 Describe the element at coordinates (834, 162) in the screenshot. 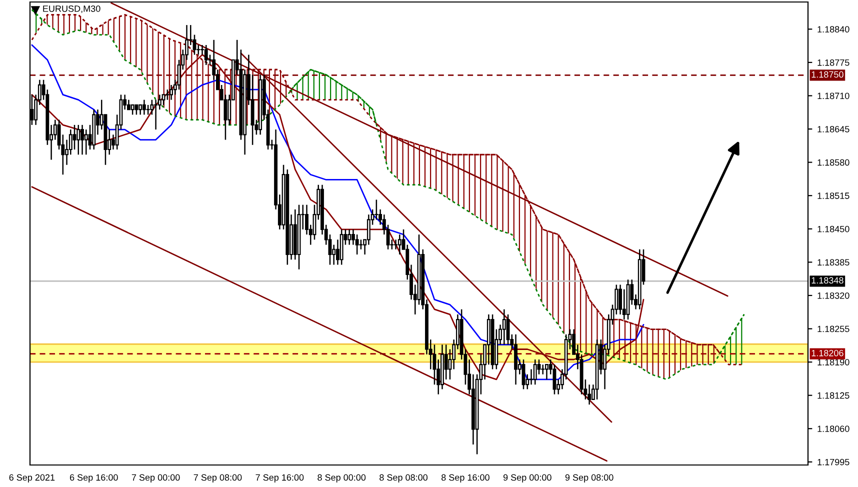

I see `y-tick-label: 1.18580` at that location.